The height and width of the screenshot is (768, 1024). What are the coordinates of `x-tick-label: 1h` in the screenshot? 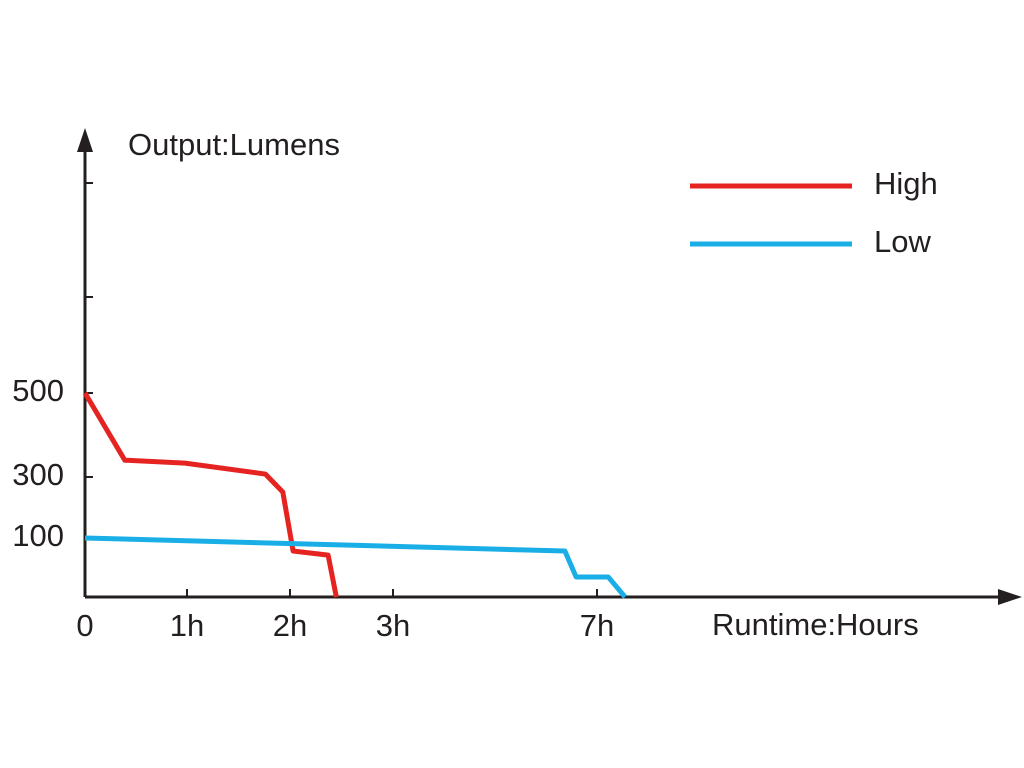 It's located at (187, 625).